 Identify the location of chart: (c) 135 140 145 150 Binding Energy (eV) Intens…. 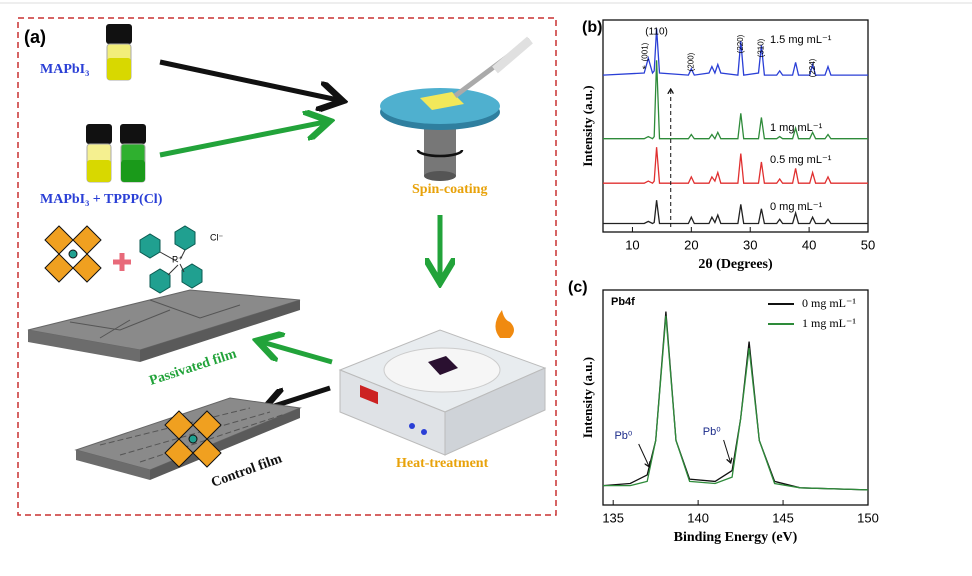
(723, 412).